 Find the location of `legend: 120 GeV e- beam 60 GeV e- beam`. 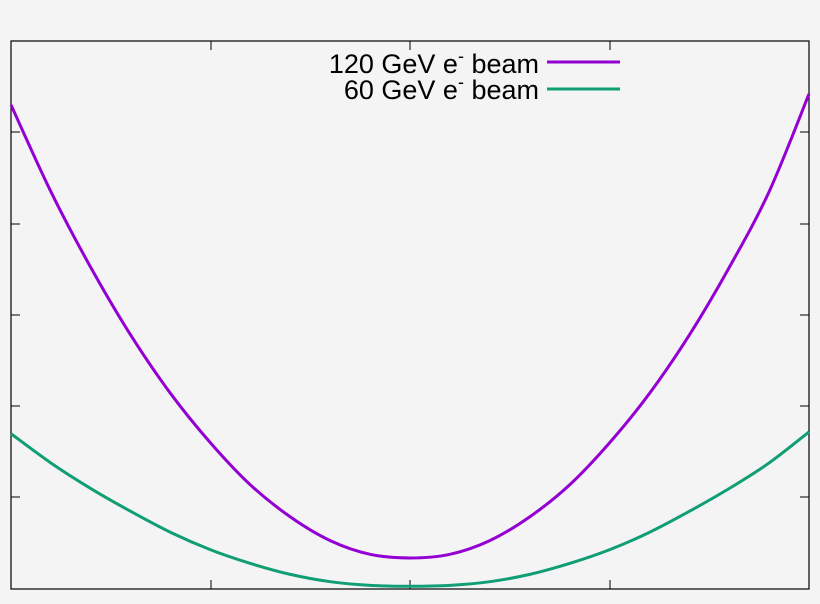

legend: 120 GeV e- beam 60 GeV e- beam is located at coordinates (474, 75).